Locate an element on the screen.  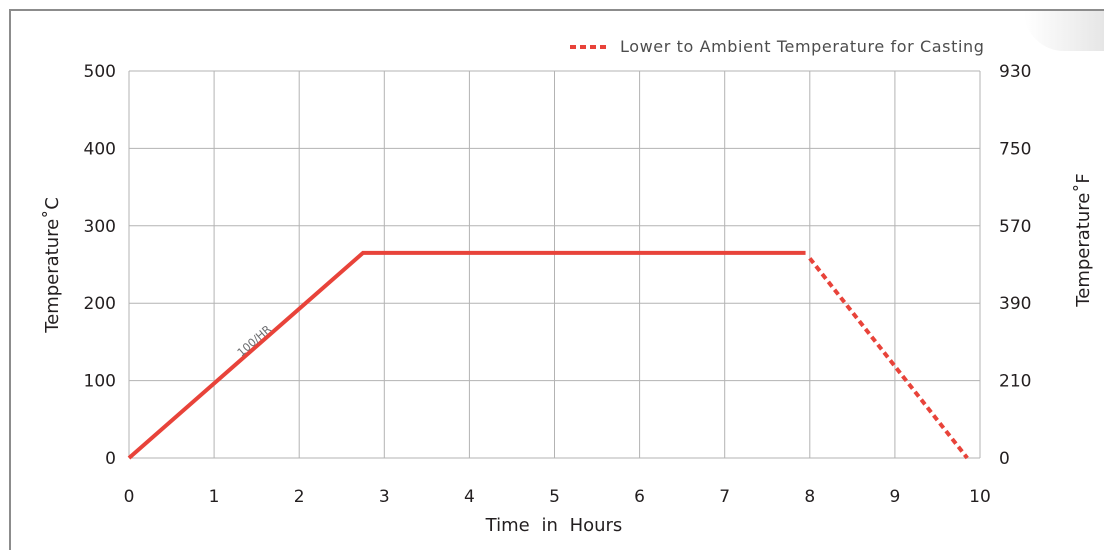
y-right-tick-label: 0 is located at coordinates (1004, 459).